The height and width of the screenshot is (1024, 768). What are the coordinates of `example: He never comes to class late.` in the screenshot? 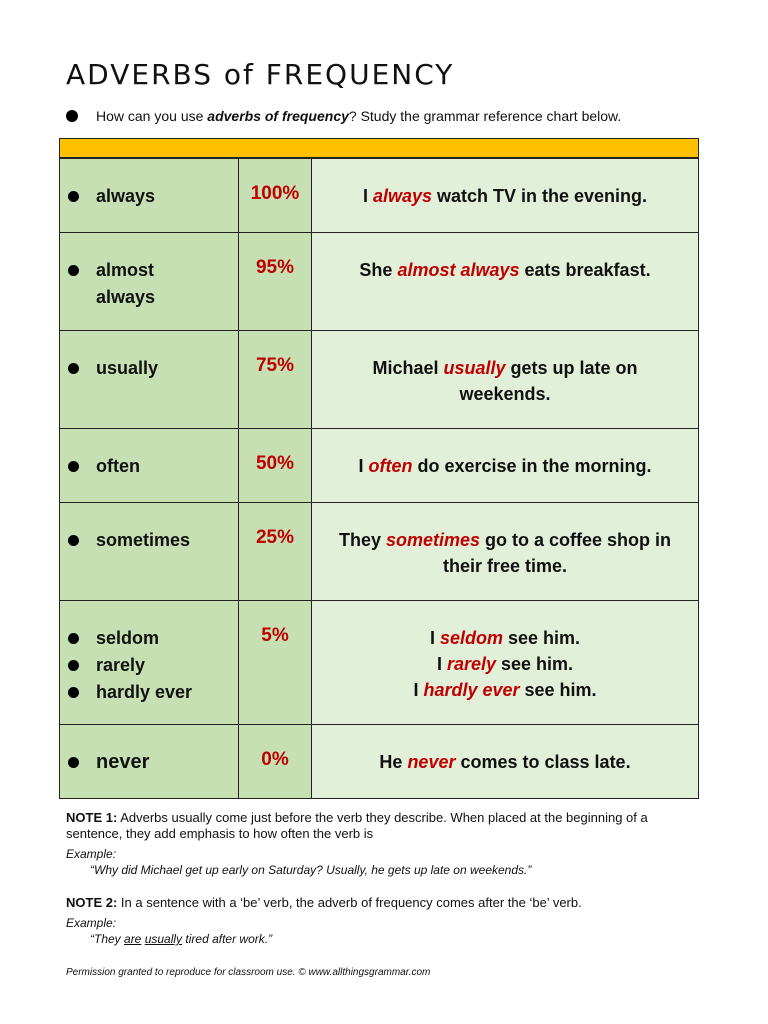 It's located at (505, 762).